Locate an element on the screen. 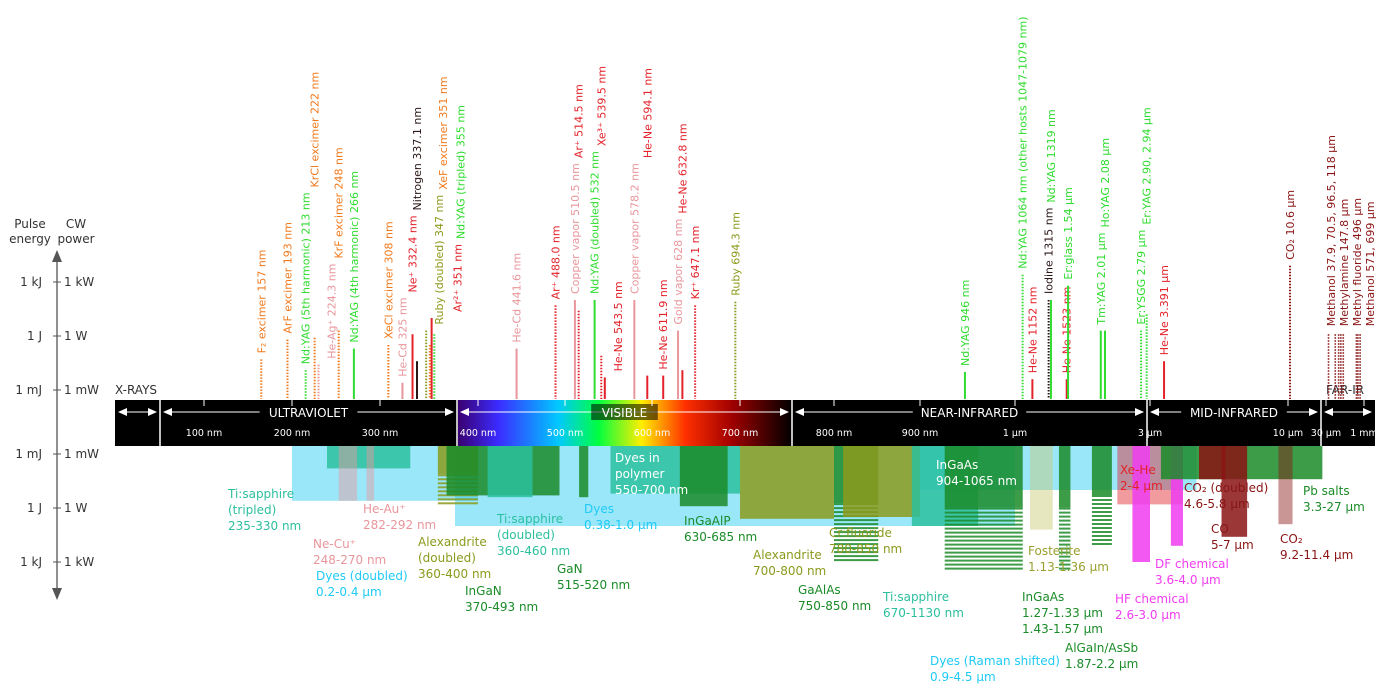  band-label-line: 1.87-2.2 µm is located at coordinates (1101, 664).